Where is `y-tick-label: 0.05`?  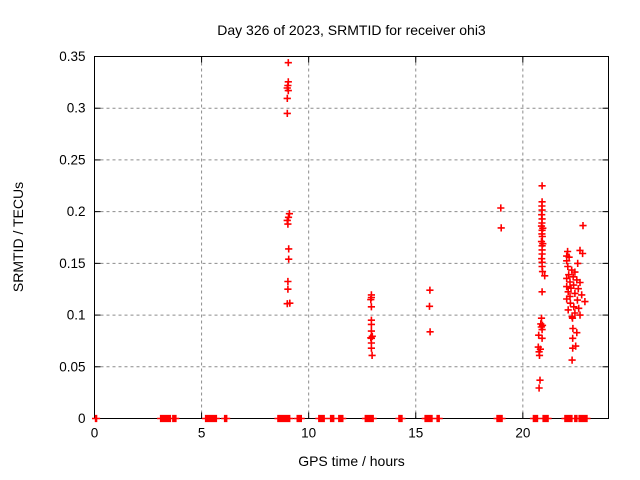 y-tick-label: 0.05 is located at coordinates (72, 366).